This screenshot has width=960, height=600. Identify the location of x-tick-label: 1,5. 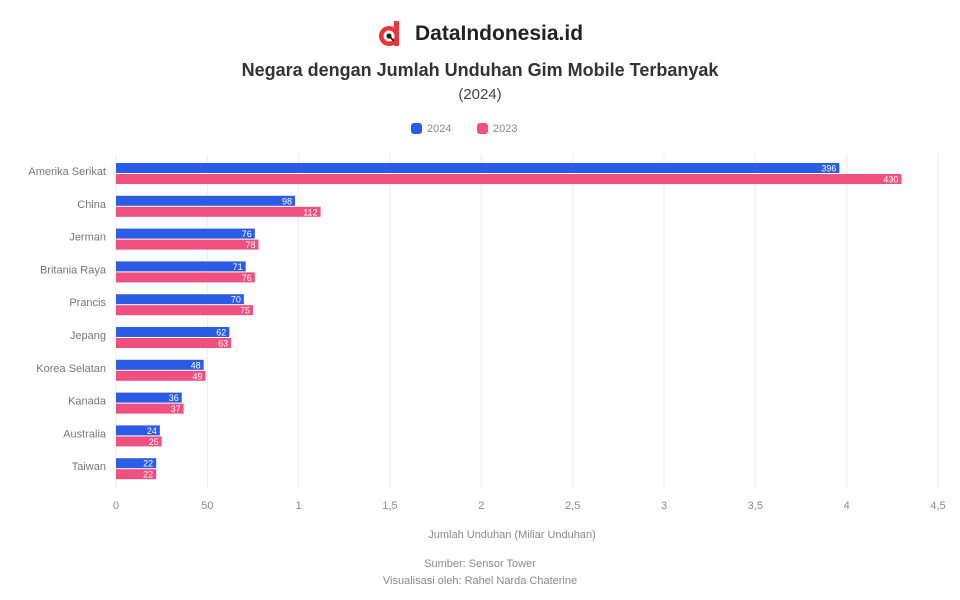
(389, 506).